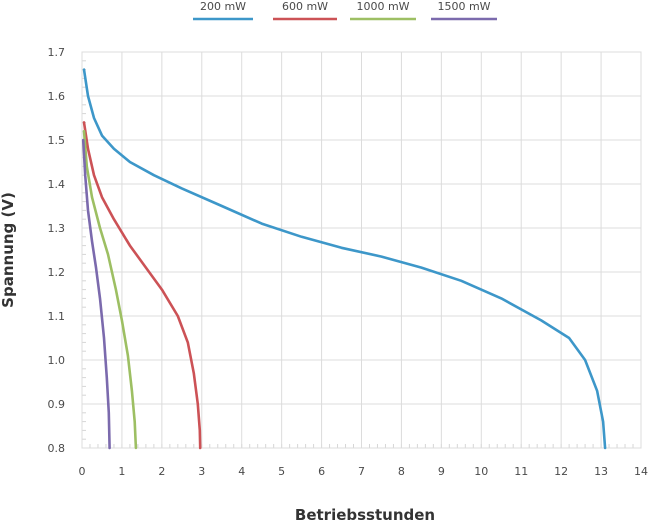 This screenshot has width=648, height=525. What do you see at coordinates (82, 471) in the screenshot?
I see `x-tick-label: 0` at bounding box center [82, 471].